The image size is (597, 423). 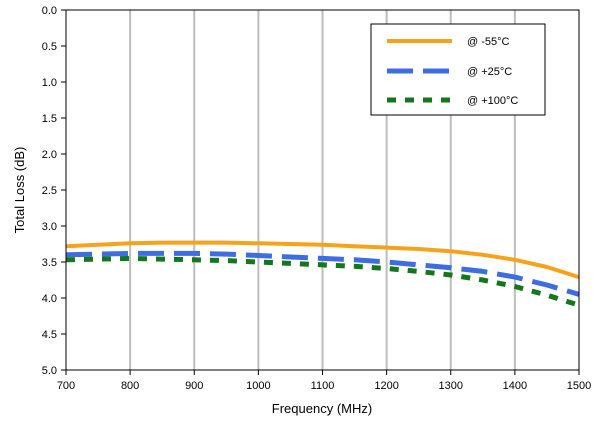 I want to click on y-tick-label: 5.0, so click(x=49, y=371).